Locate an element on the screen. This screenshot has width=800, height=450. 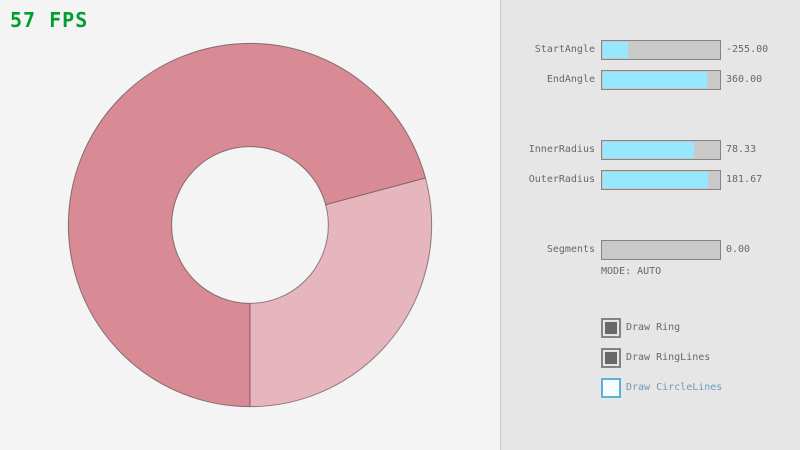
start-angle-slider is located at coordinates (661, 50).